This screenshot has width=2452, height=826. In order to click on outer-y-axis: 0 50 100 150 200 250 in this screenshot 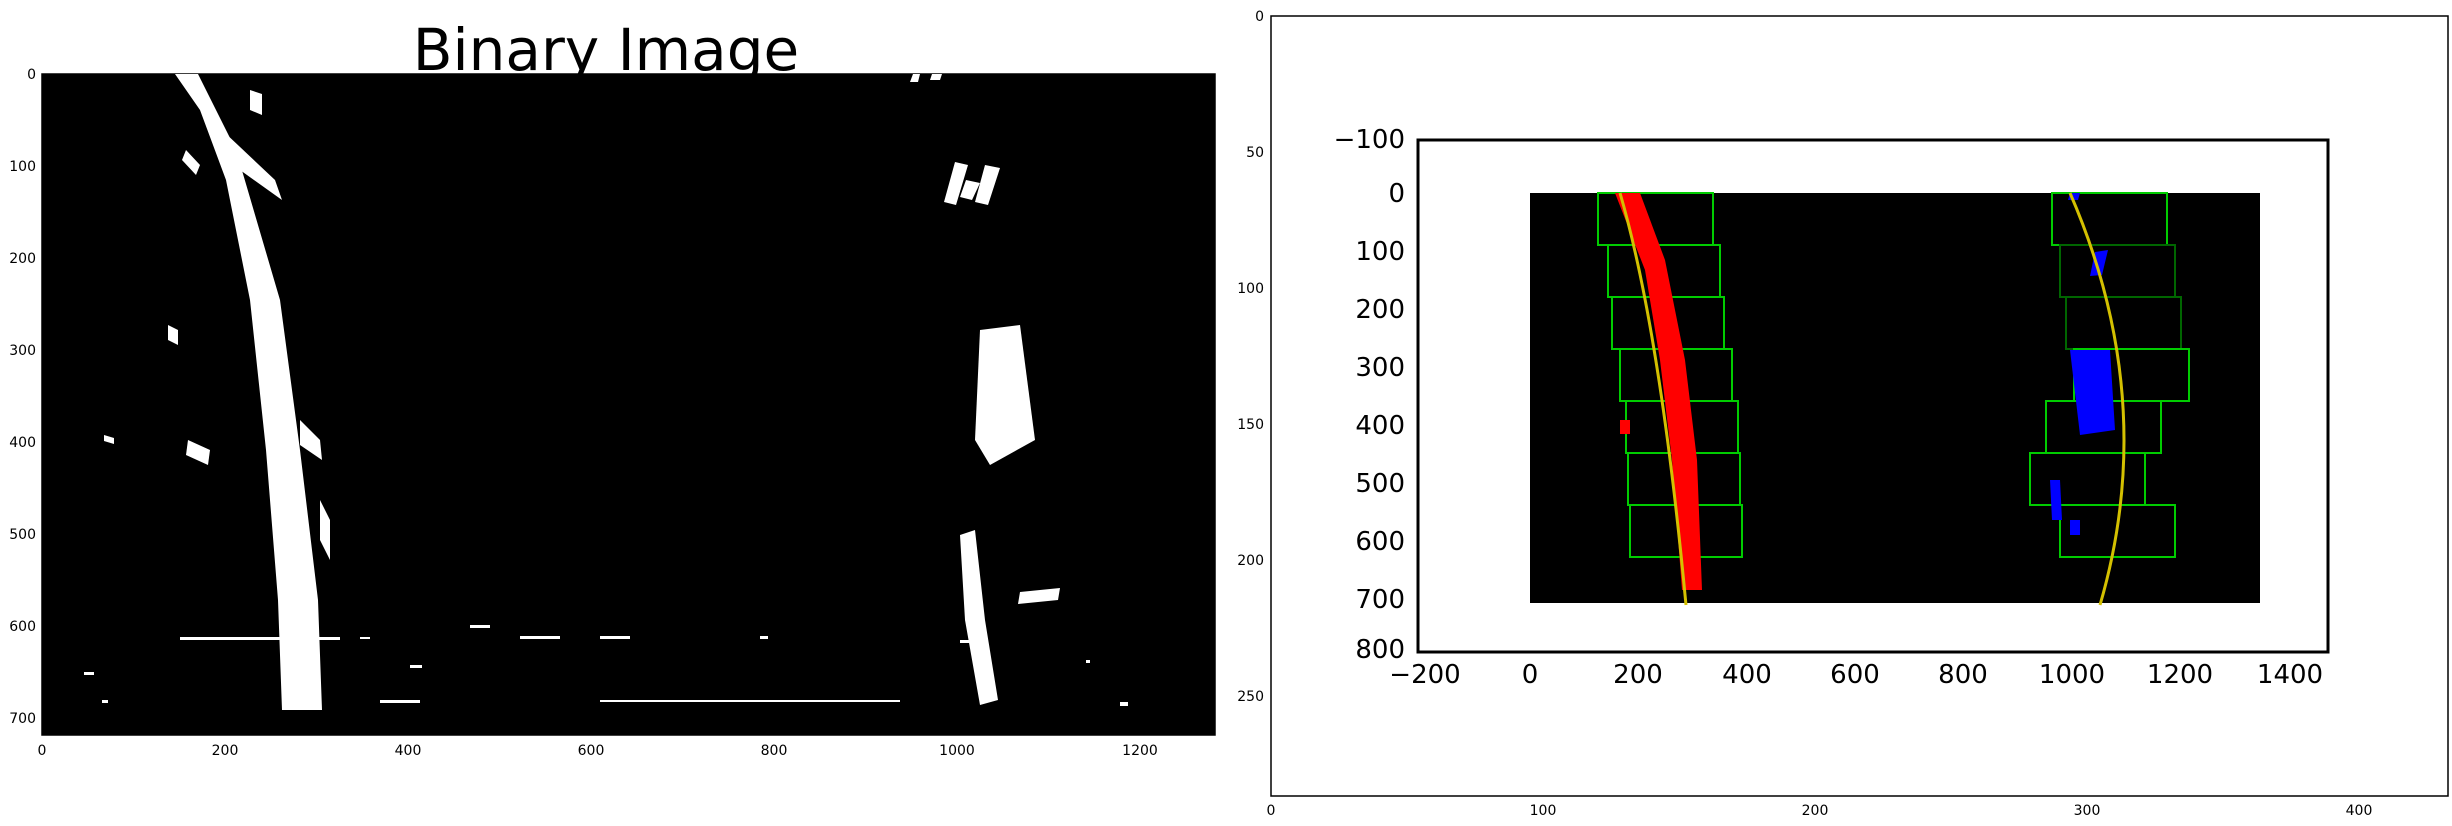, I will do `click(1250, 357)`.